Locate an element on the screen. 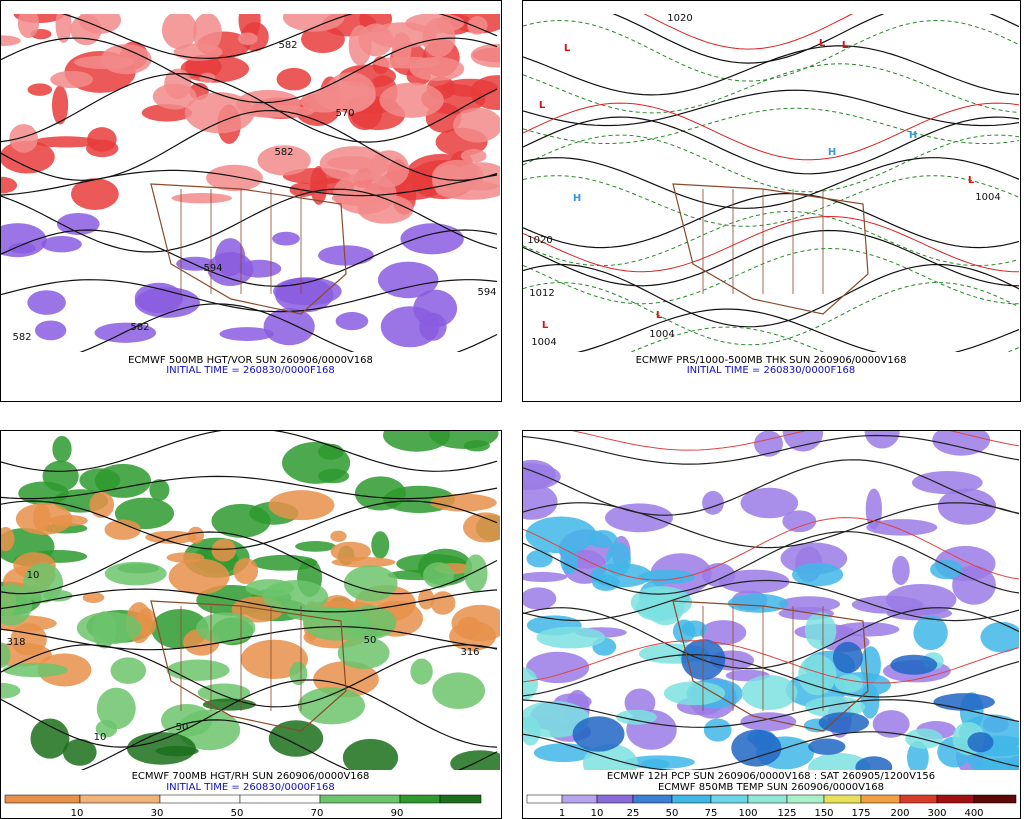  map-label: 10 is located at coordinates (33, 575).